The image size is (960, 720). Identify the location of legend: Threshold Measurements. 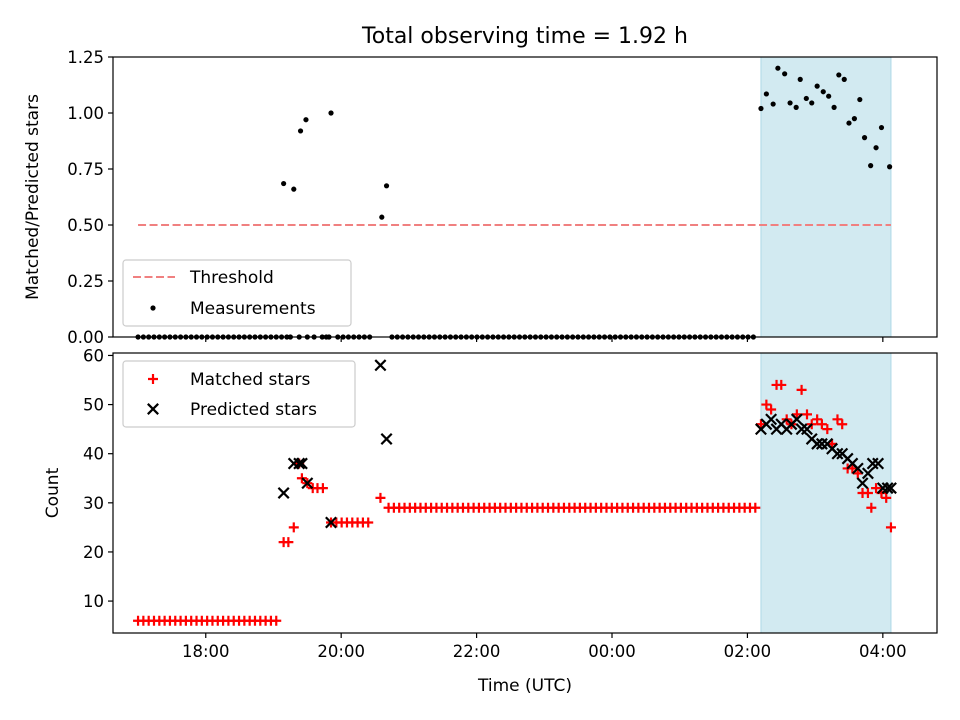
(237, 293).